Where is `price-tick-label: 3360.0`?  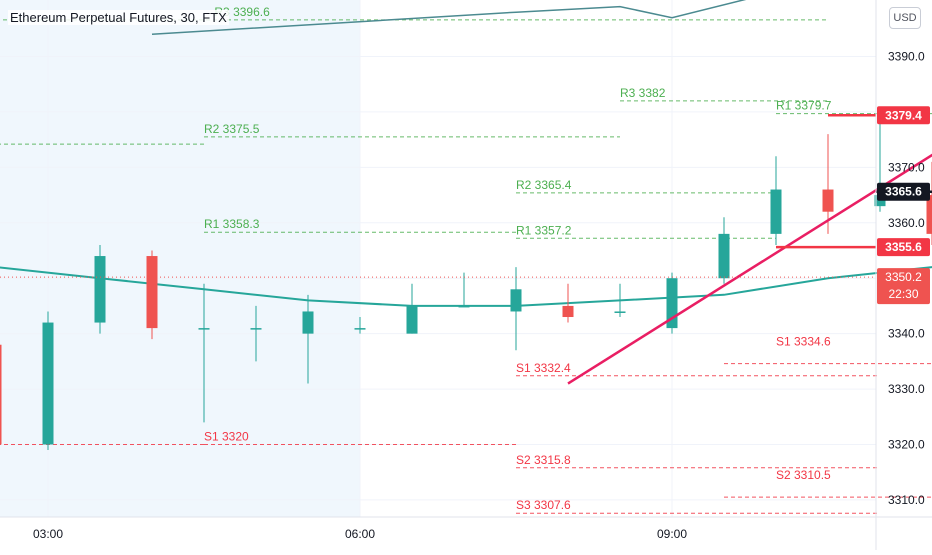
price-tick-label: 3360.0 is located at coordinates (906, 223).